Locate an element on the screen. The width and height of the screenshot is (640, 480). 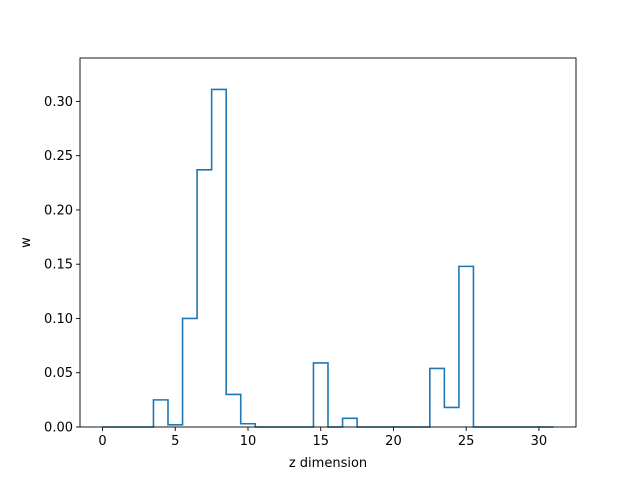
x-tick-label: 5 is located at coordinates (175, 441).